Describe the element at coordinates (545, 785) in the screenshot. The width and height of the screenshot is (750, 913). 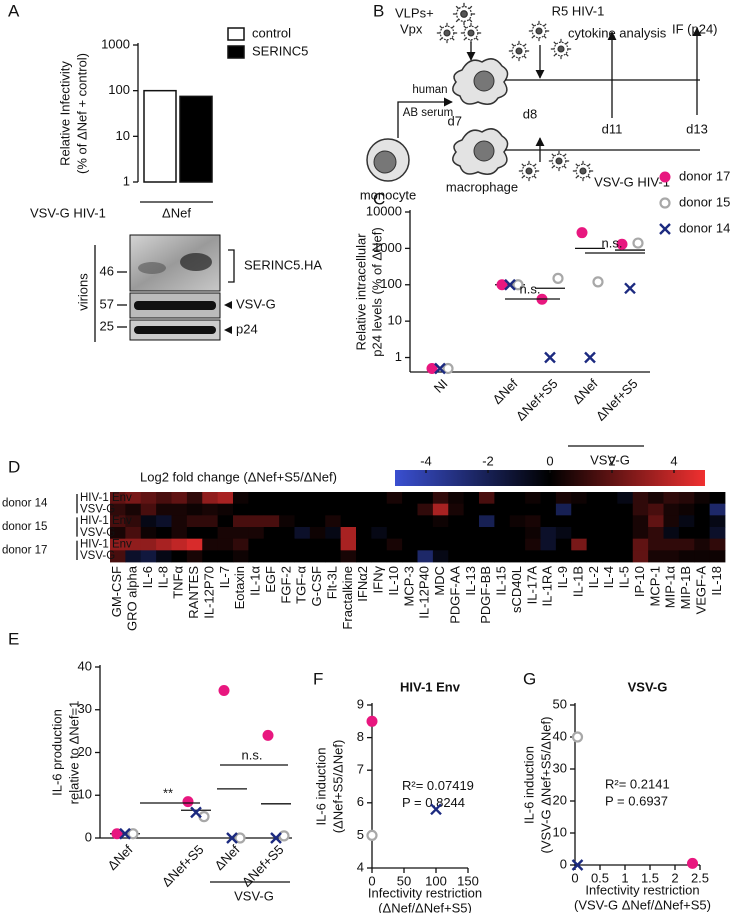
I see `y-axis-label: (VSV-G ΔNef+S5/ΔNef)` at that location.